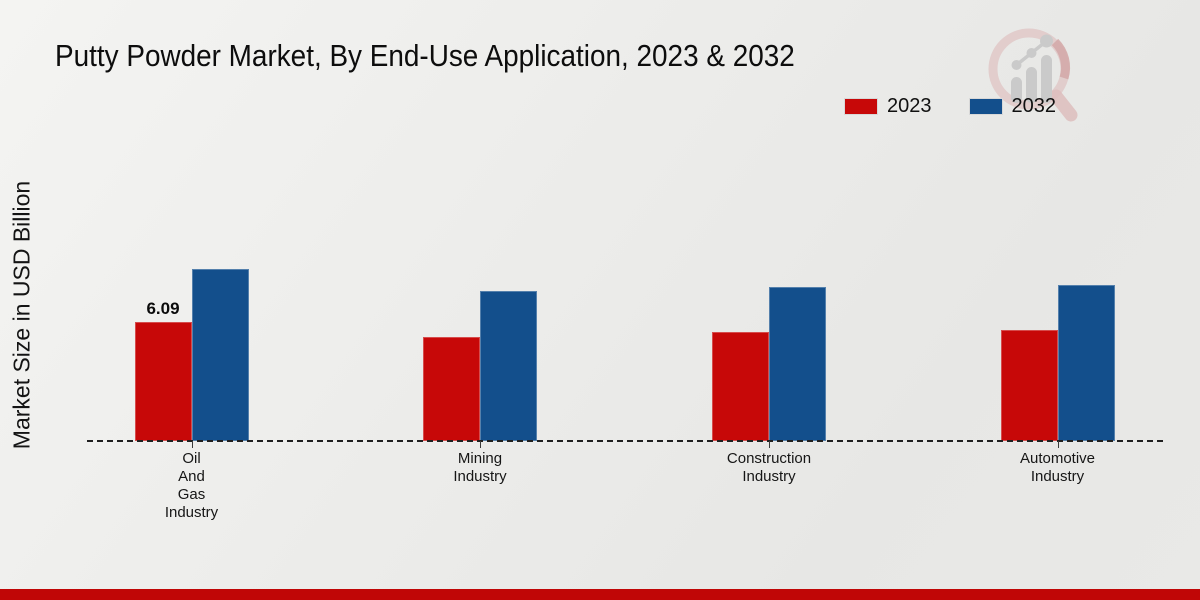 This screenshot has height=600, width=1200. I want to click on legend-item-2032: 2032, so click(1013, 106).